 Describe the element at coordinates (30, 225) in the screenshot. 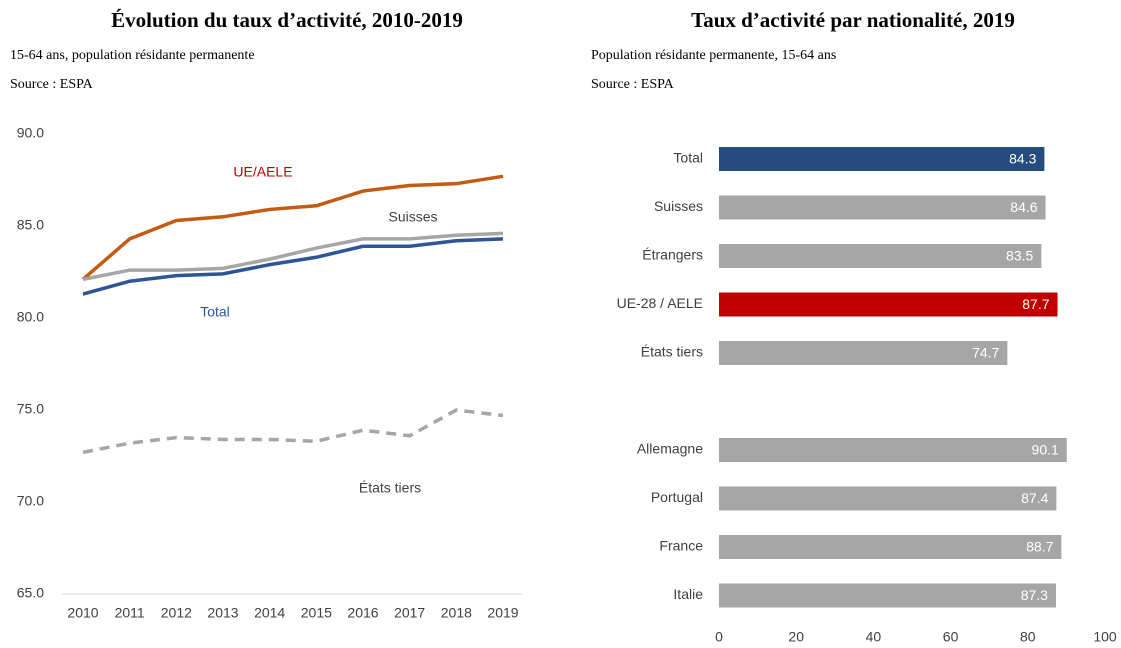

I see `y-tick-label: 85.0` at that location.